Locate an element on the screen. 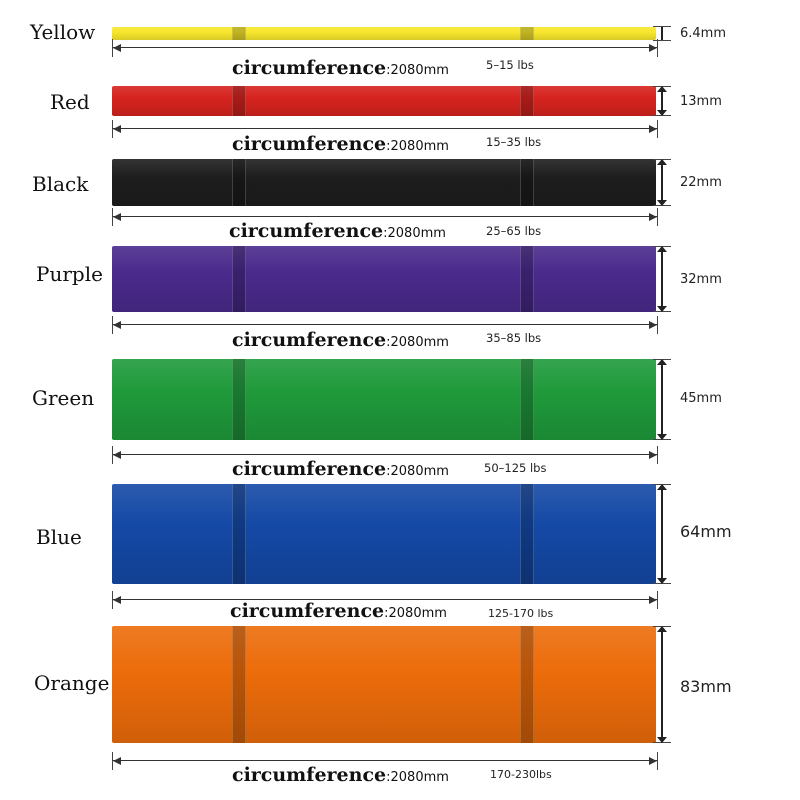 This screenshot has width=800, height=800. band-color-name: Red is located at coordinates (70, 102).